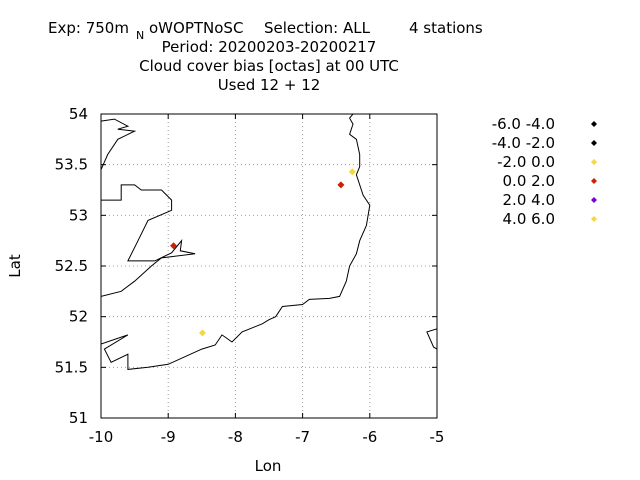 This screenshot has height=480, width=640. What do you see at coordinates (269, 47) in the screenshot?
I see `title-period: Period: 20200203-20200217` at bounding box center [269, 47].